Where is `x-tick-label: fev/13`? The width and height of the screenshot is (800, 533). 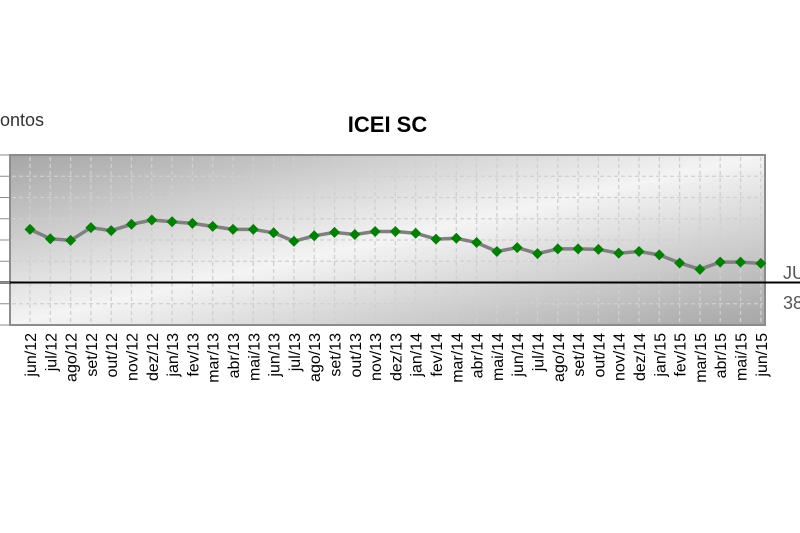 x-tick-label: fev/13 is located at coordinates (193, 355).